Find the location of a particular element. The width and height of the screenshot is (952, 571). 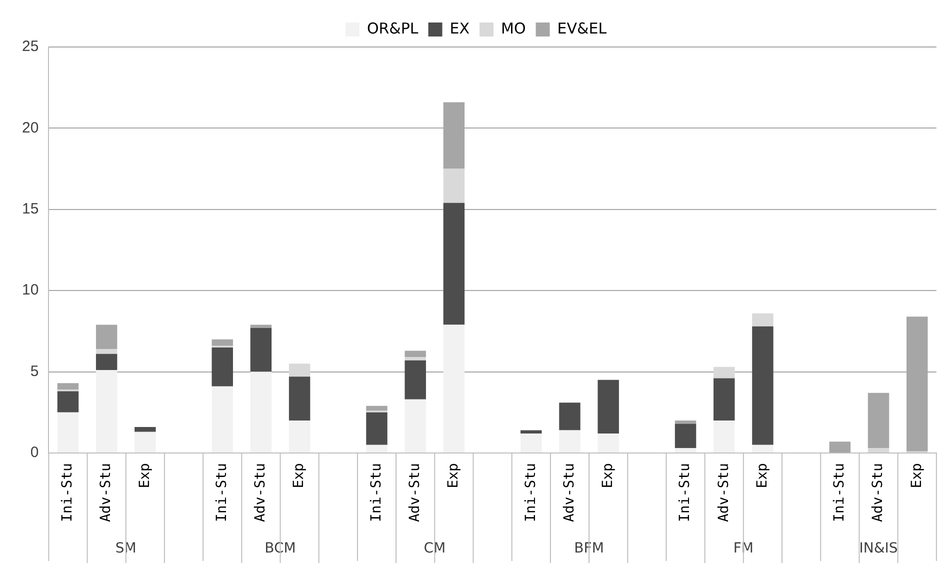

text: BCM is located at coordinates (280, 548).